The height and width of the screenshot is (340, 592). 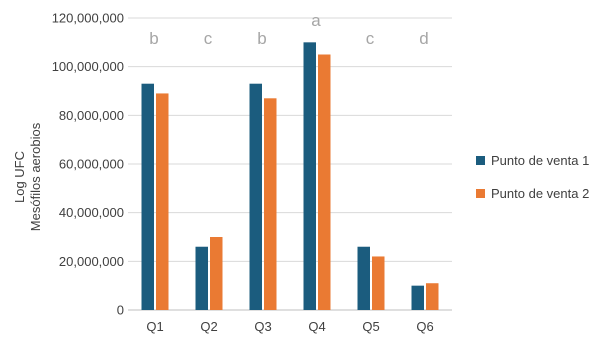 I want to click on bar-series-1-q4, so click(x=309, y=176).